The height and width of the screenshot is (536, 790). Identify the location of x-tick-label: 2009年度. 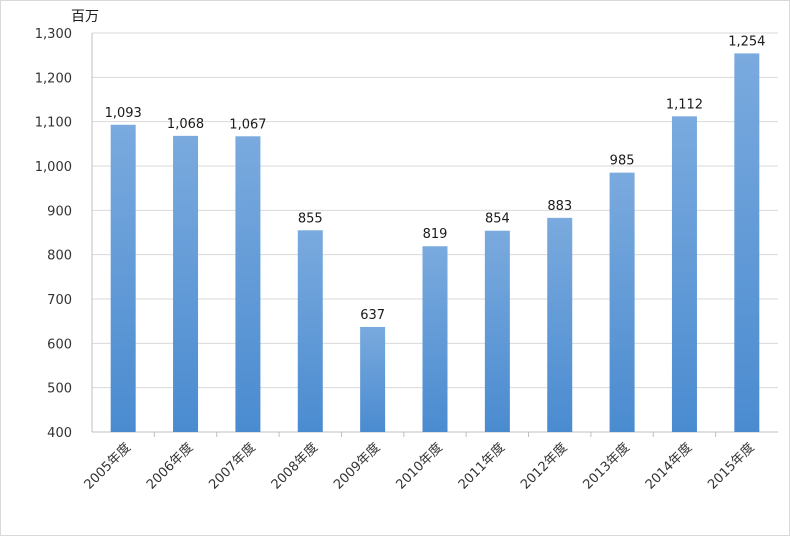
(356, 466).